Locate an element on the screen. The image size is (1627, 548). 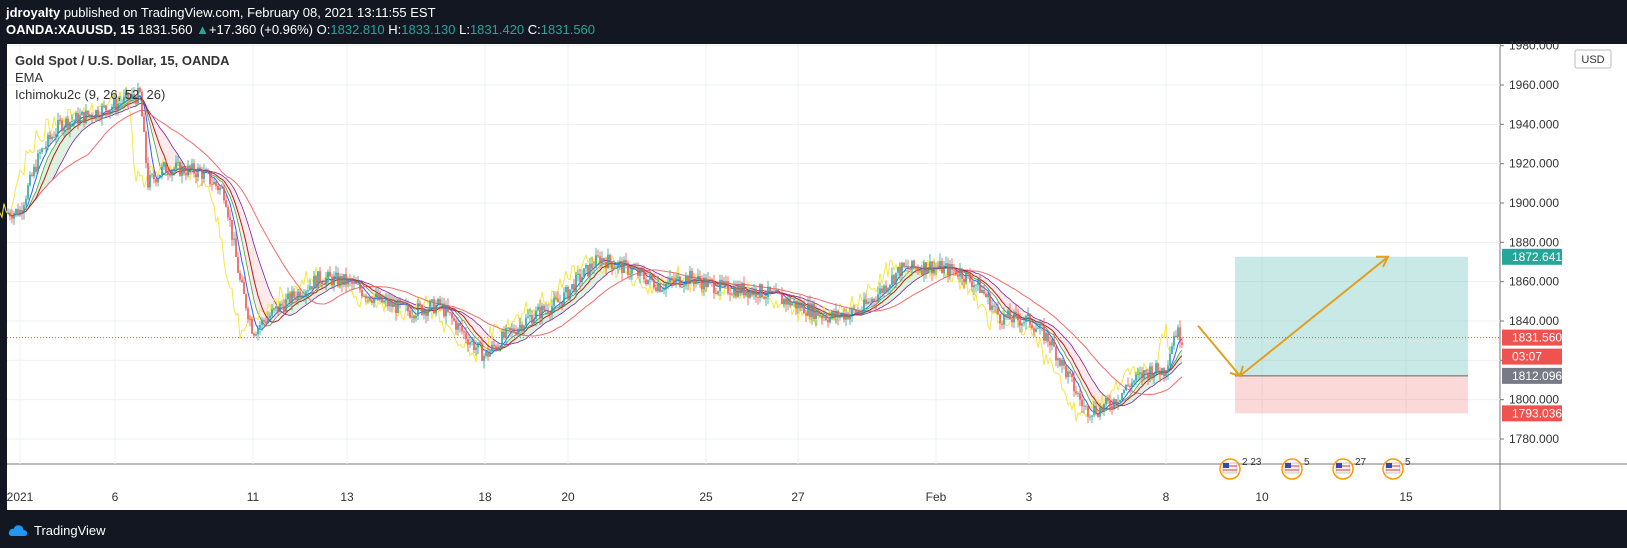
current-price-label: 1831.560 is located at coordinates (1537, 338).